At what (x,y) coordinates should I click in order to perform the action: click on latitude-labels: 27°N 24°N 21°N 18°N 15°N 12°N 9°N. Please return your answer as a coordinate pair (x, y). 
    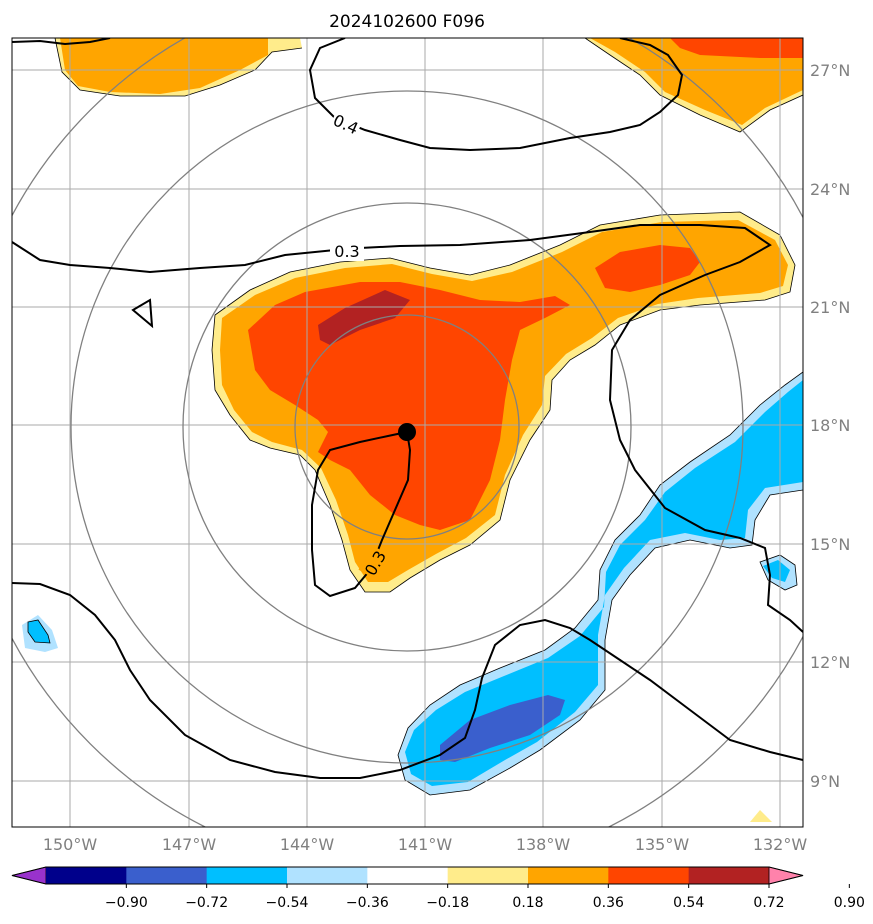
    Looking at the image, I should click on (830, 426).